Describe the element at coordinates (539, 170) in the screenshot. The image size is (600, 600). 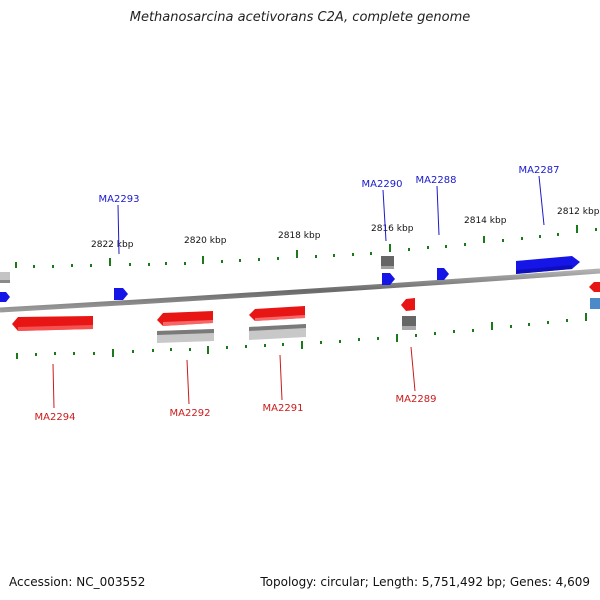
I see `label-MA2287: MA2287` at that location.